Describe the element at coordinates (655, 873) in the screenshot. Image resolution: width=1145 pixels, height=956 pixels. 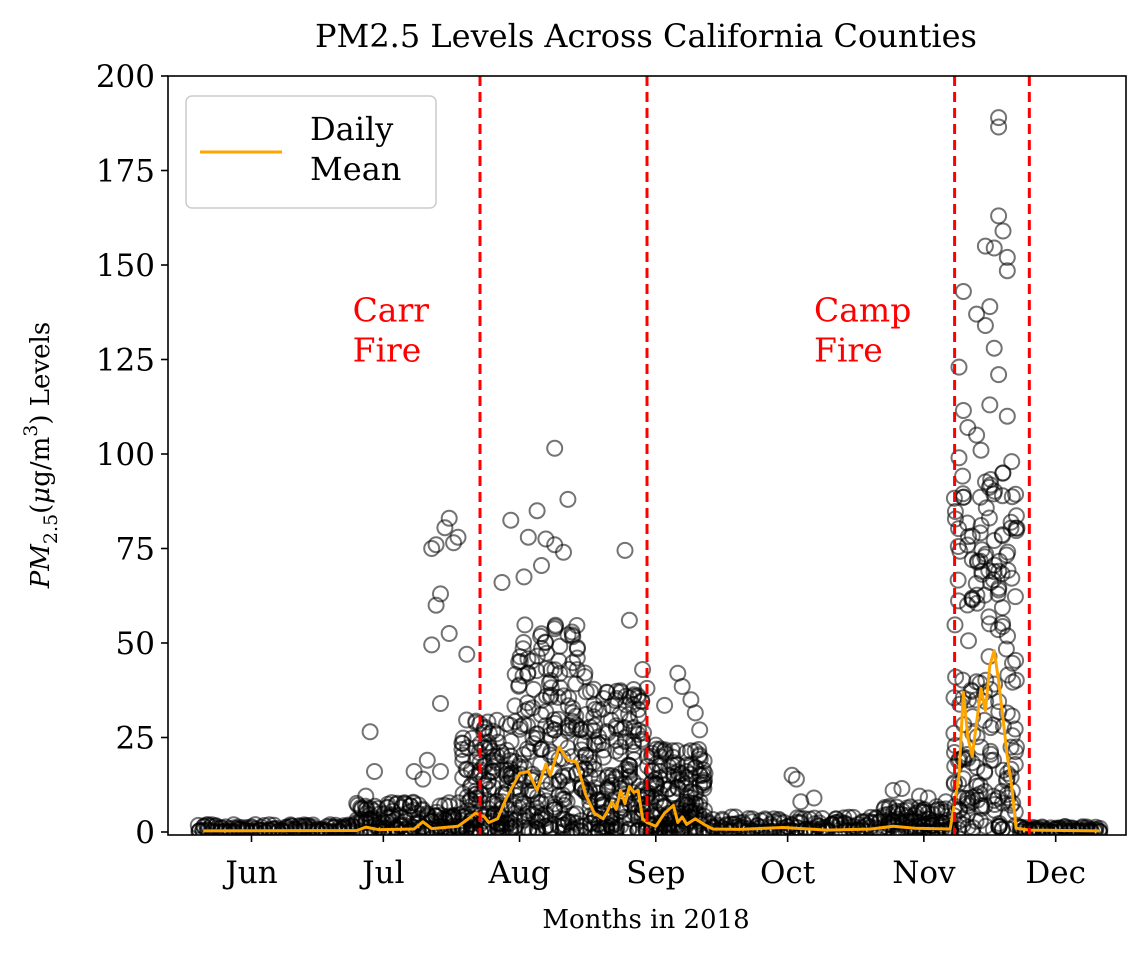
I see `x-tick-label: Sep` at that location.